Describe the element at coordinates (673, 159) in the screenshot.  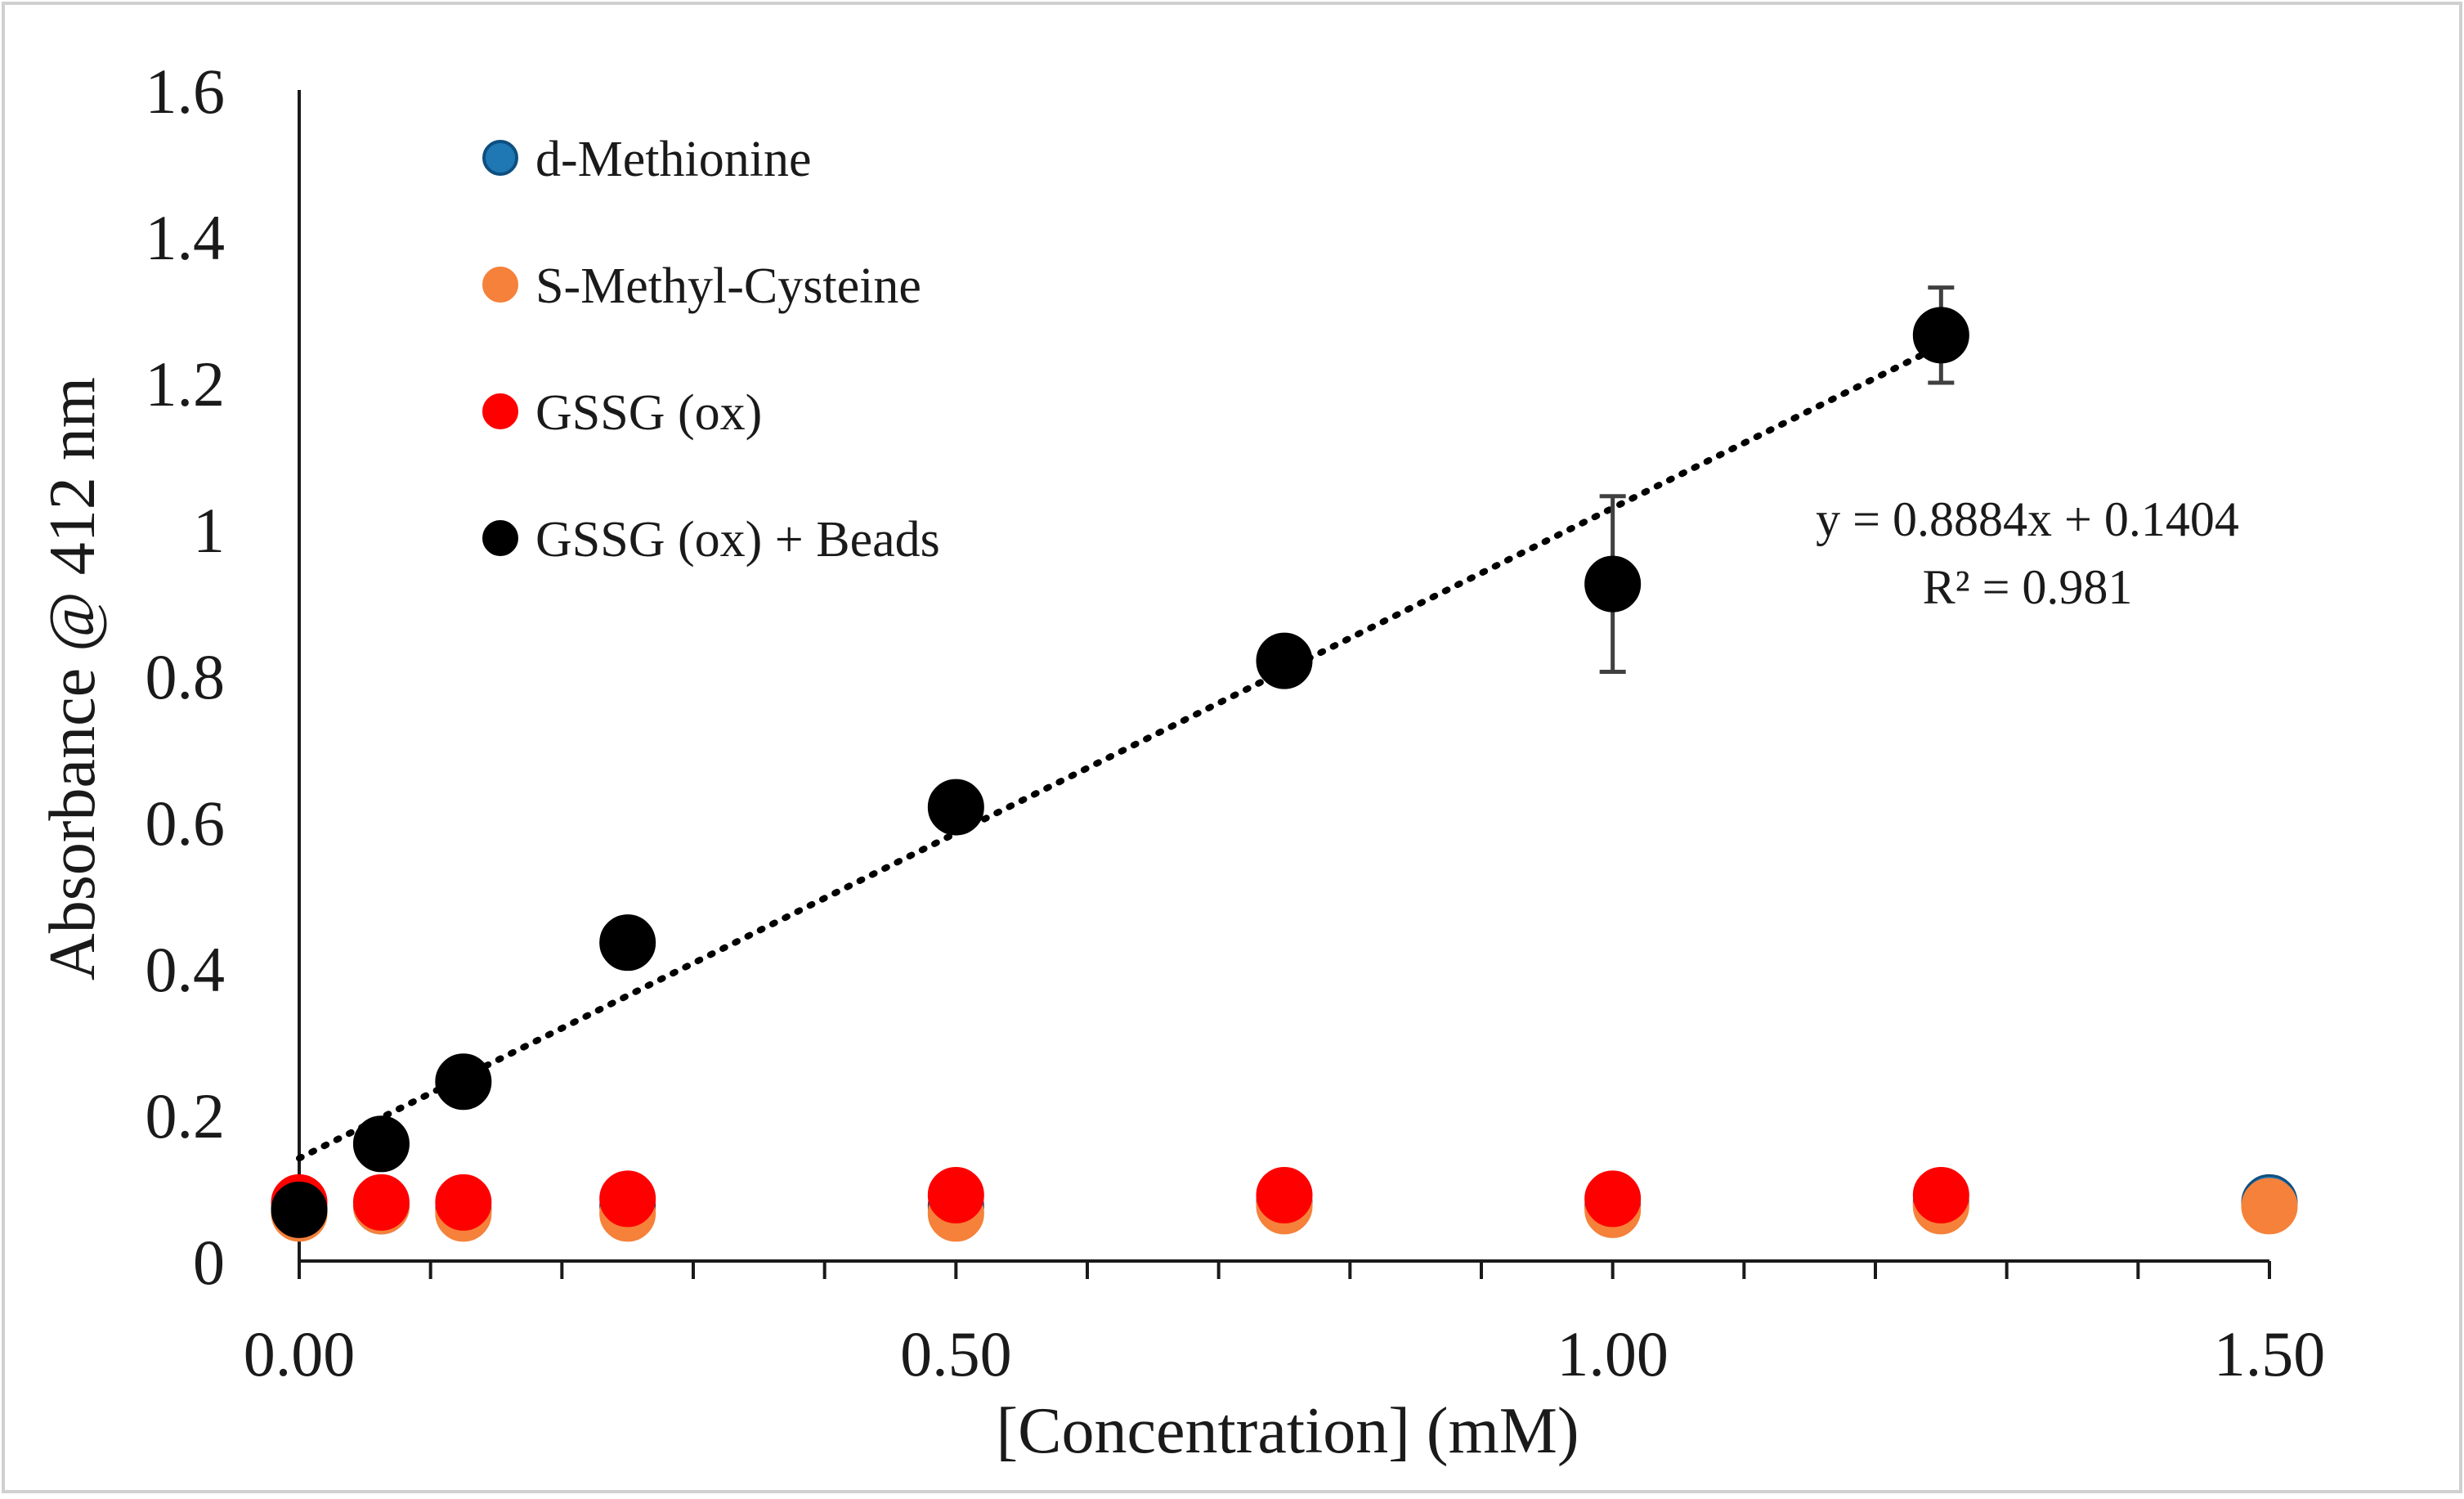
I see `legend-label: d-Methionine` at that location.